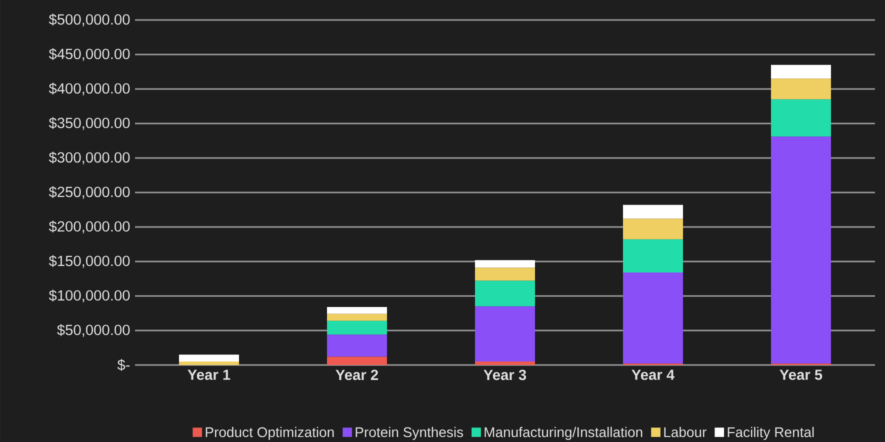 Image resolution: width=885 pixels, height=442 pixels. What do you see at coordinates (270, 433) in the screenshot?
I see `legend-label: Product Optimization` at bounding box center [270, 433].